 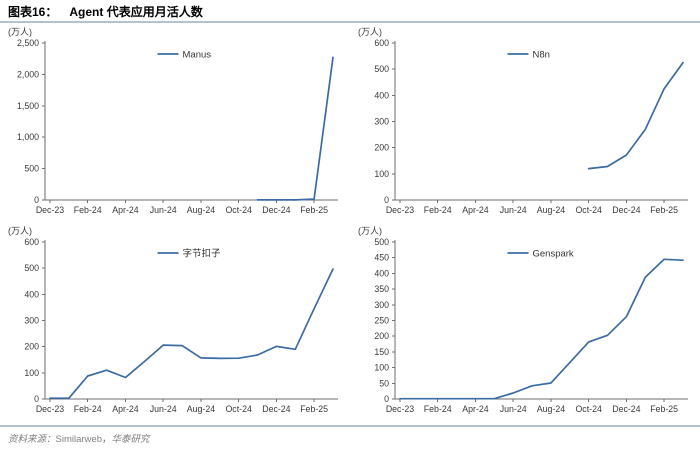 What do you see at coordinates (350, 10) in the screenshot?
I see `figure-title: 图表16： Agent 代表应用月活人数` at bounding box center [350, 10].